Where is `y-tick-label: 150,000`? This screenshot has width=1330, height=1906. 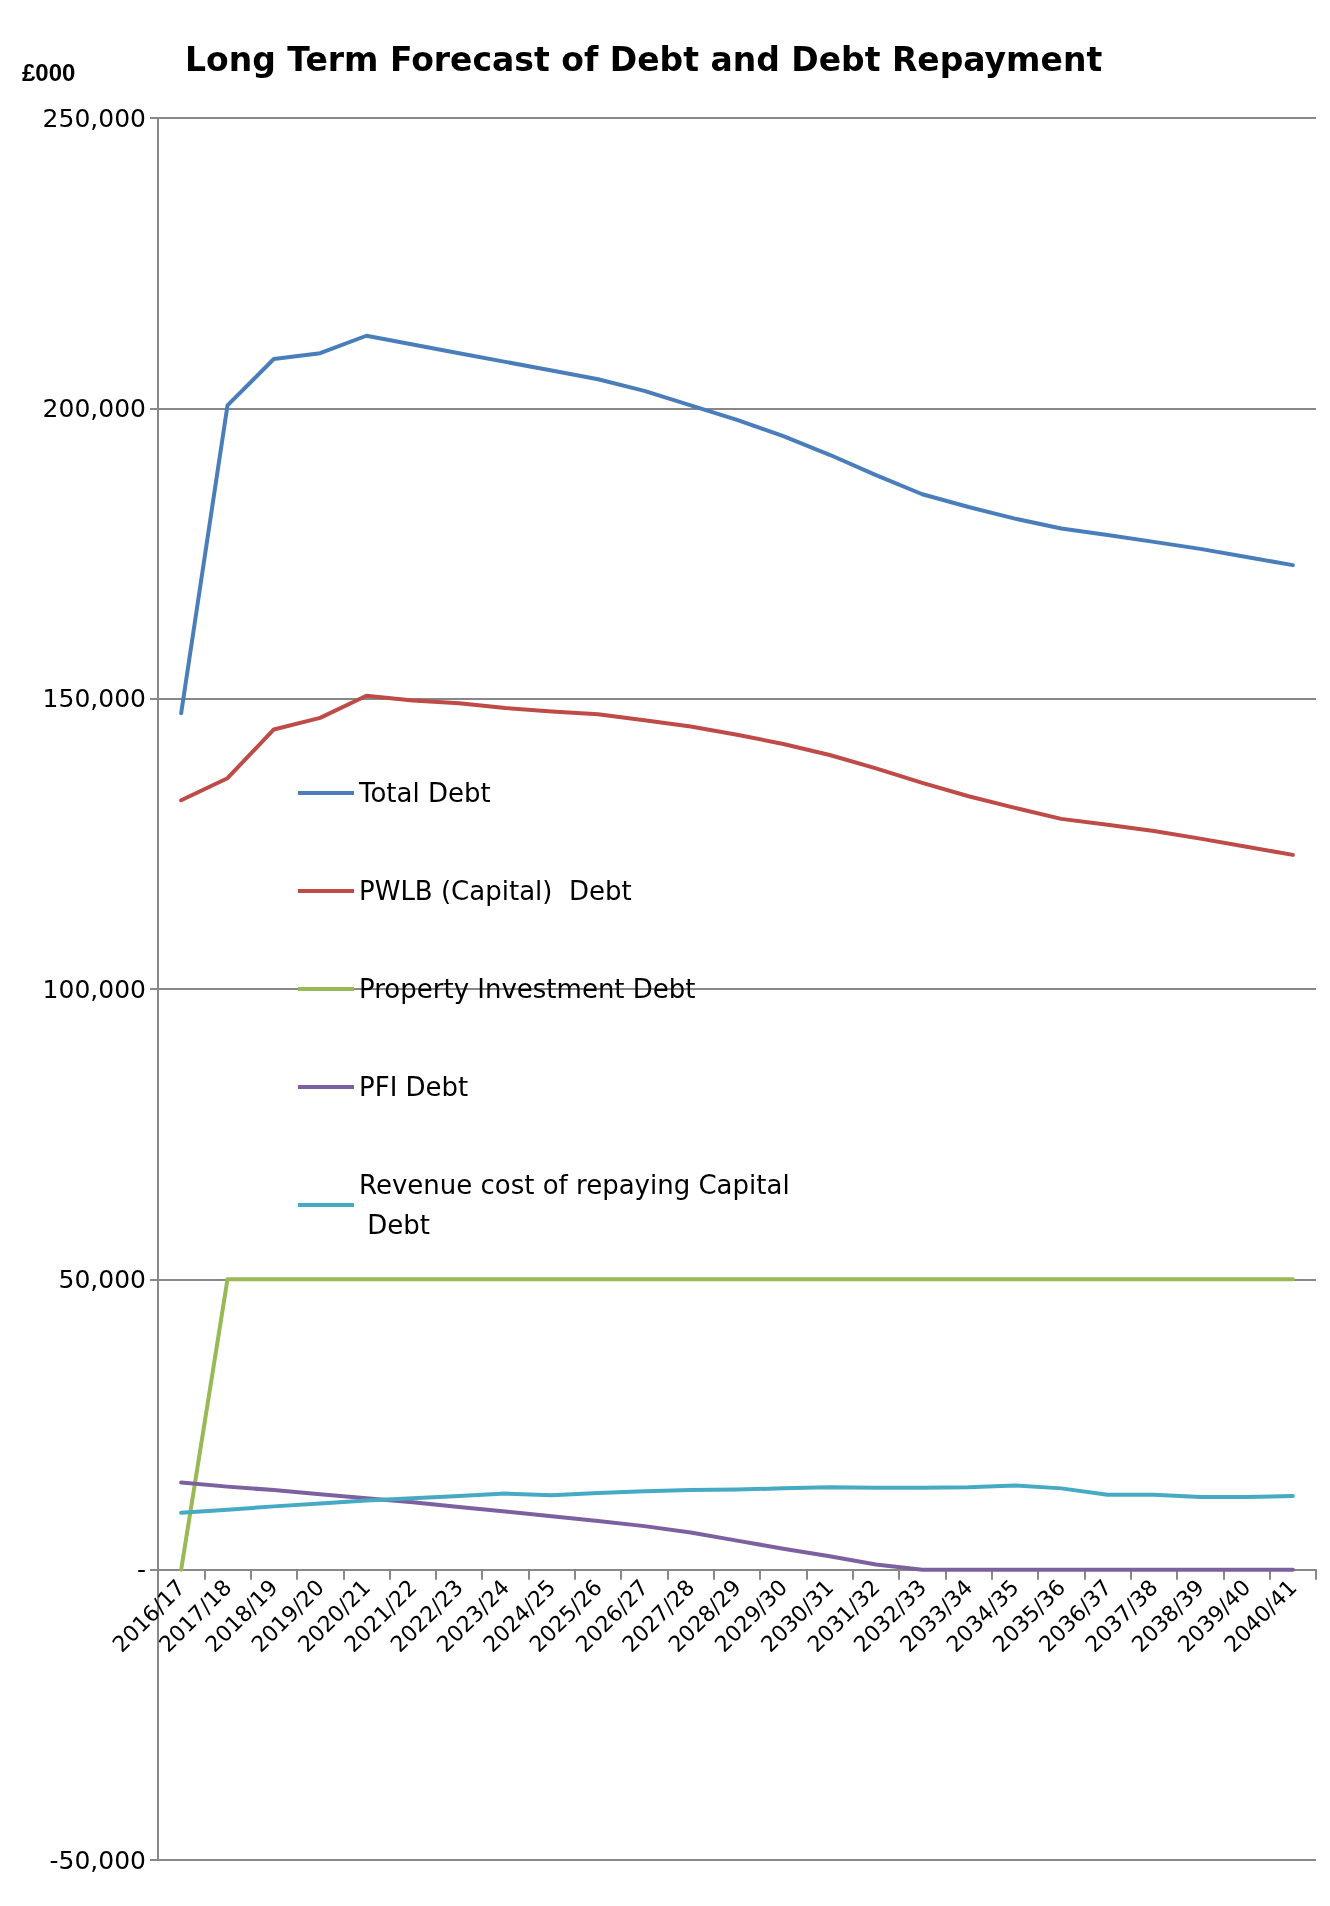
y-tick-label: 150,000 is located at coordinates (94, 699).